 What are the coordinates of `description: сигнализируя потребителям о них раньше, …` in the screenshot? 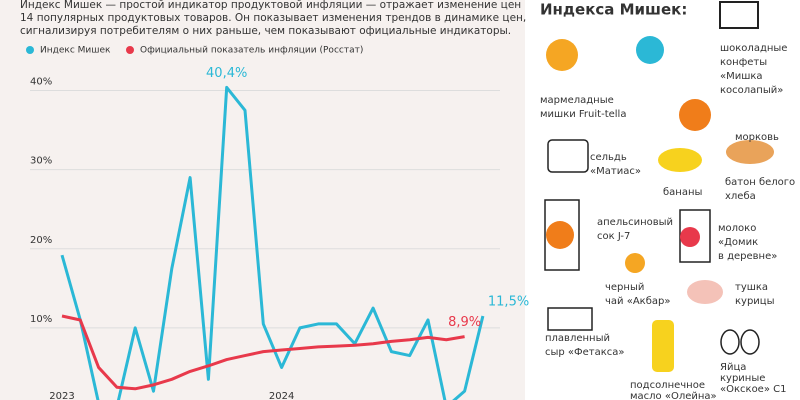 It's located at (265, 31).